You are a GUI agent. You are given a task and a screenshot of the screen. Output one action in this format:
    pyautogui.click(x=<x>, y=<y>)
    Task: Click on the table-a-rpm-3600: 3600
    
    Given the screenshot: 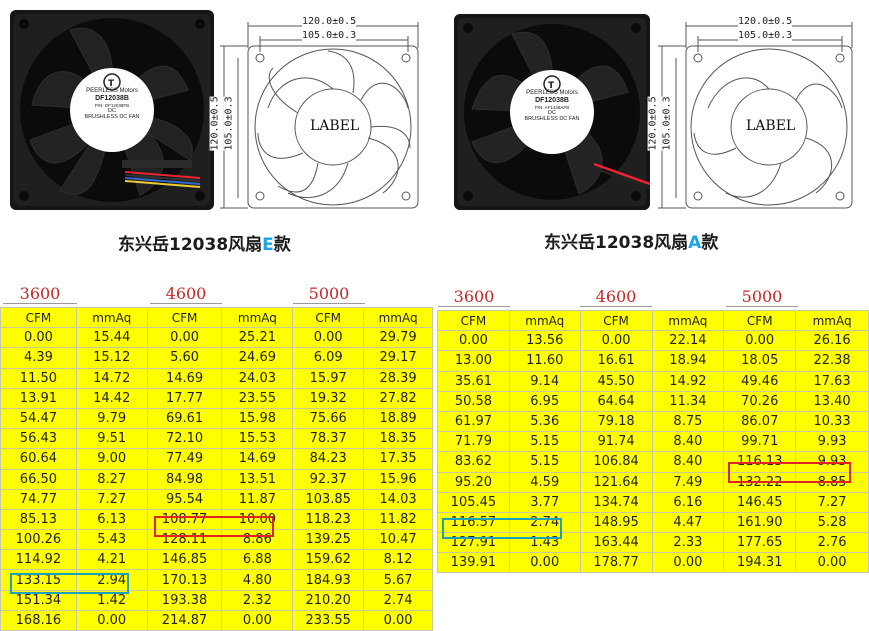 What is the action you would take?
    pyautogui.click(x=474, y=297)
    